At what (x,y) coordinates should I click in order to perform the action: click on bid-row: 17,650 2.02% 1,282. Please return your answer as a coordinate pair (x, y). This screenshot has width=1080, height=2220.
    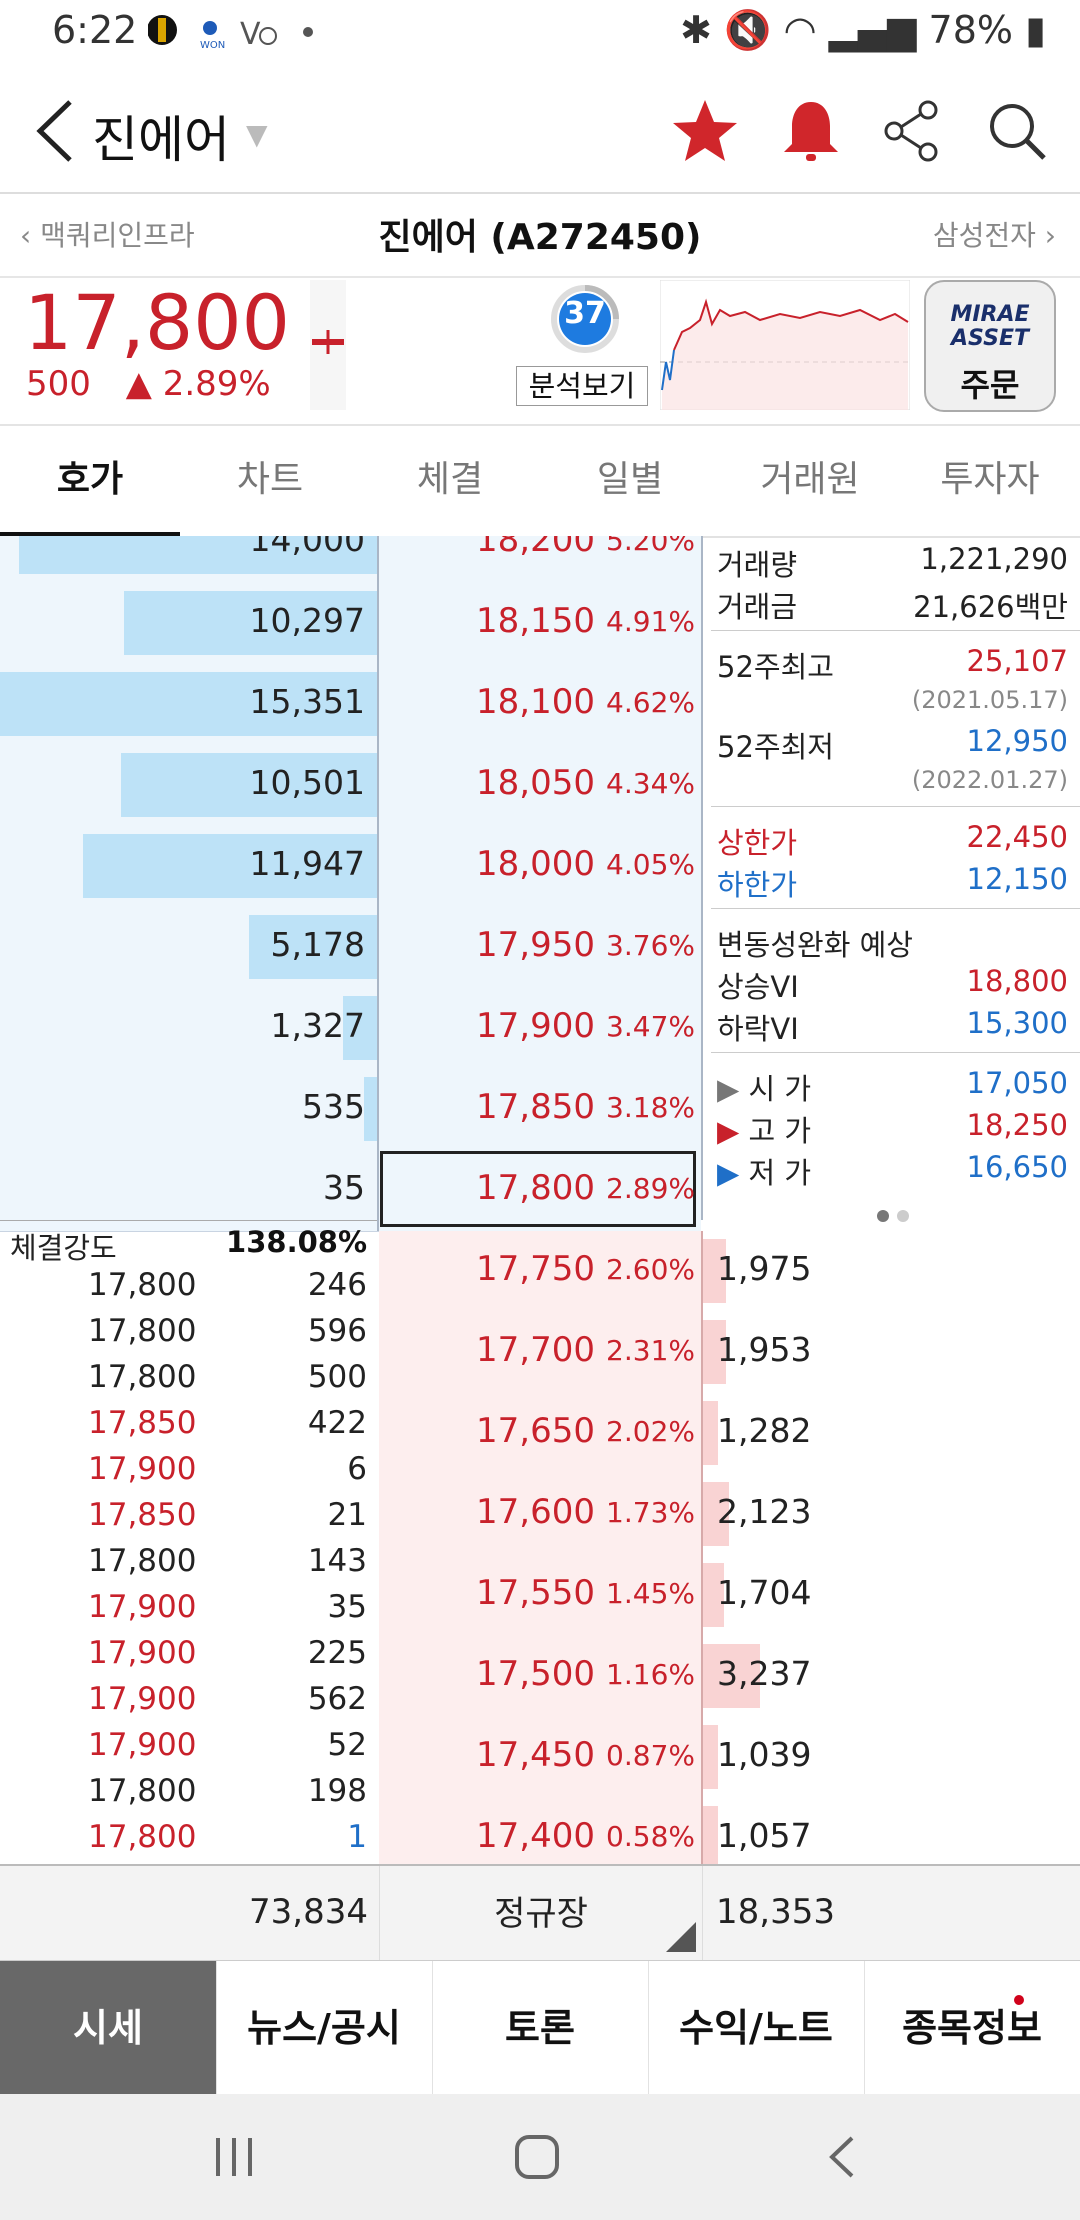
    Looking at the image, I should click on (540, 1434).